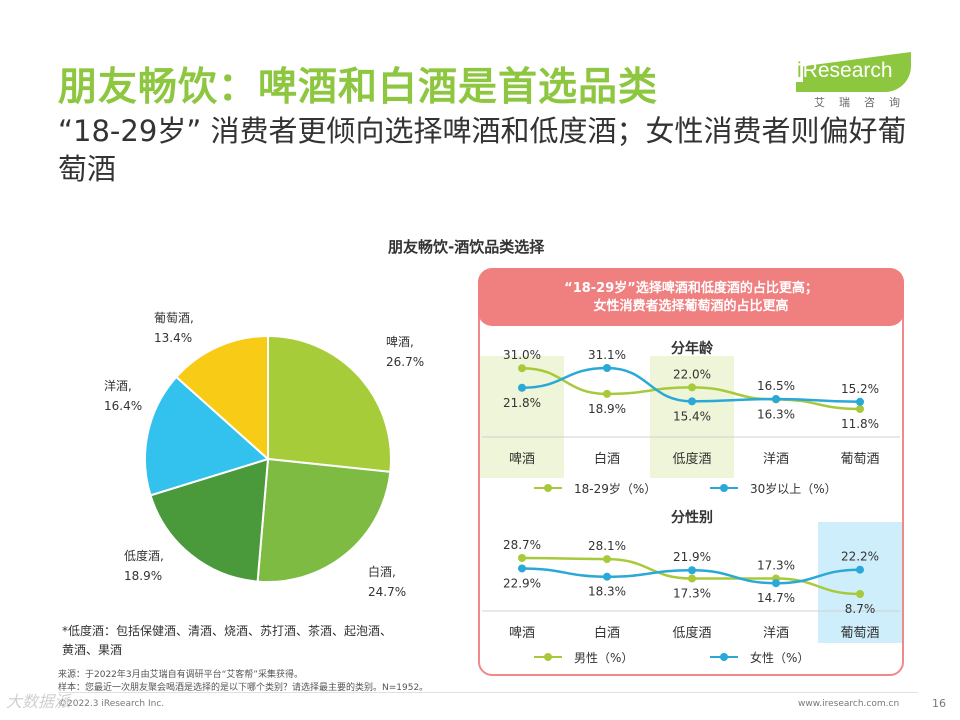 This screenshot has height=720, width=960. I want to click on gender-chart-category-beer: 啤酒, so click(522, 633).